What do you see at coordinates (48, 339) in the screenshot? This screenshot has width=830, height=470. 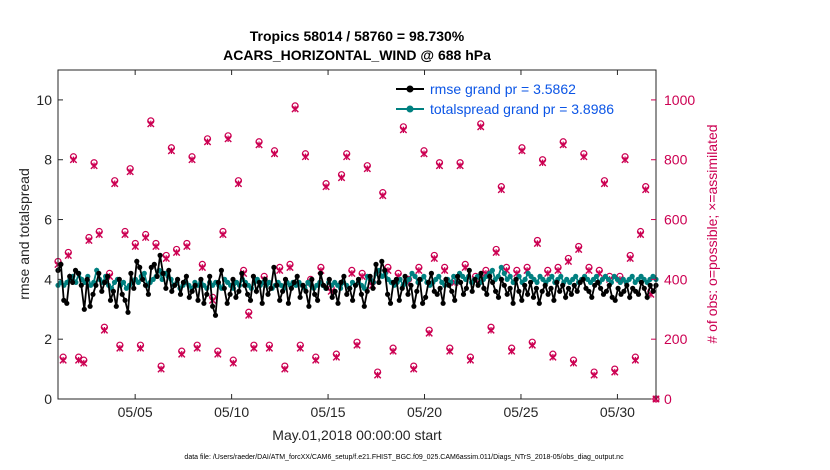 I see `y-left-tick-label: 2` at bounding box center [48, 339].